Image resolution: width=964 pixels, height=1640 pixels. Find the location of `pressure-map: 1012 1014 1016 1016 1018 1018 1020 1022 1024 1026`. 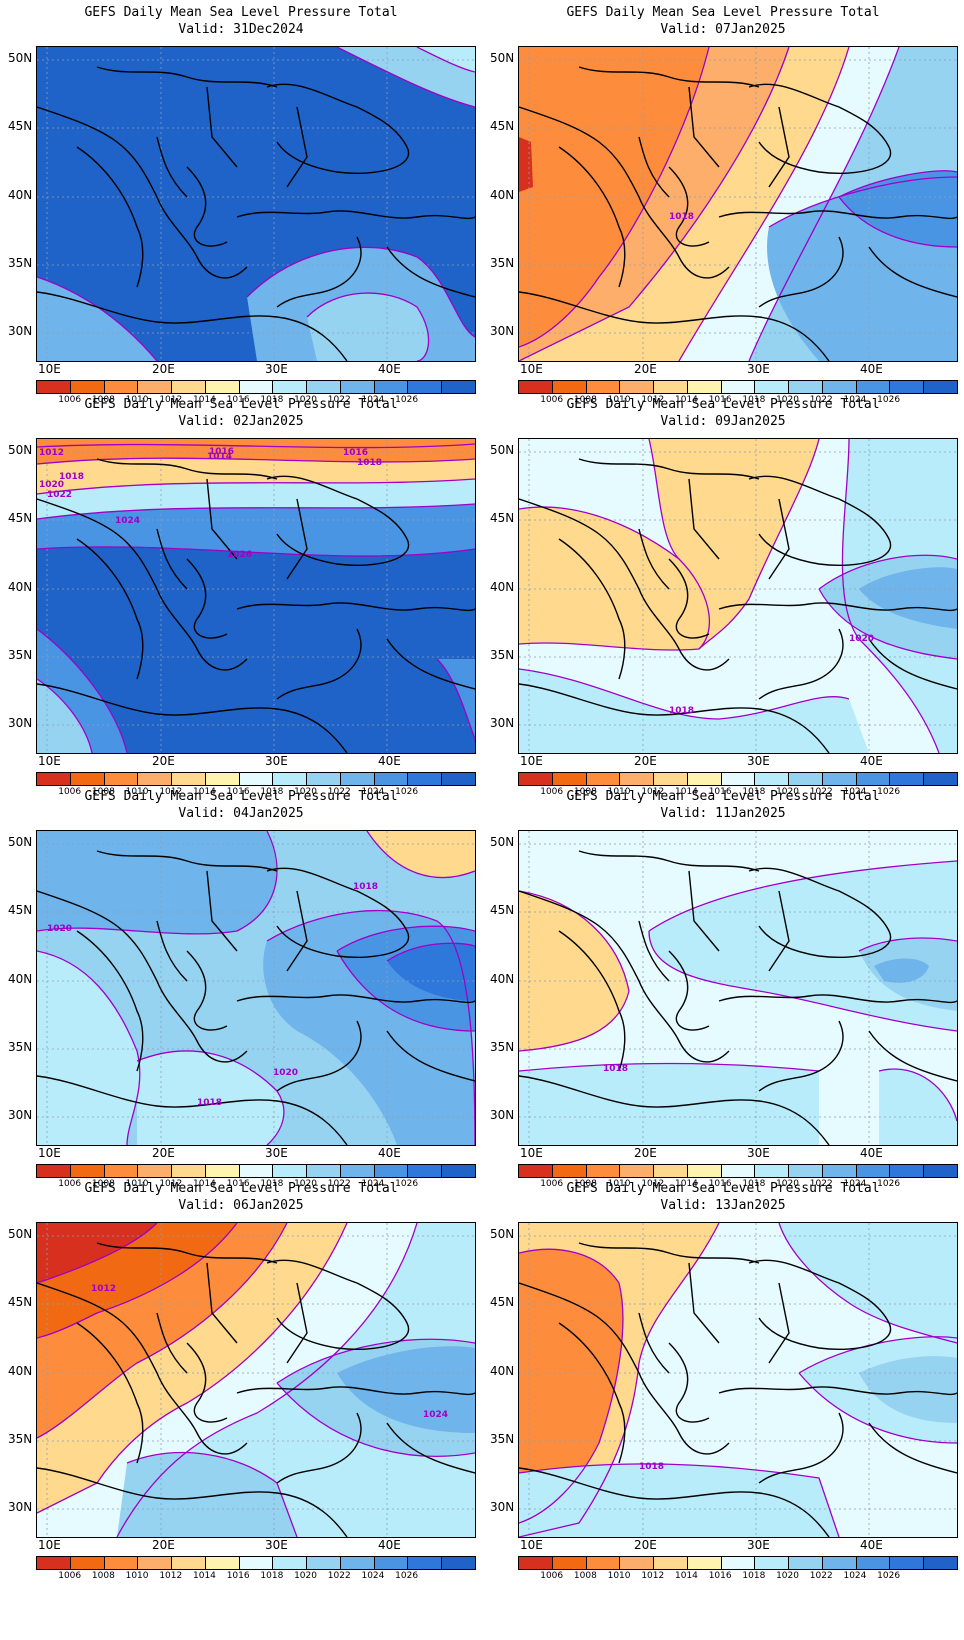

pressure-map: 1012 1014 1016 1016 1018 1018 1020 1022 1024 1026 is located at coordinates (256, 596).